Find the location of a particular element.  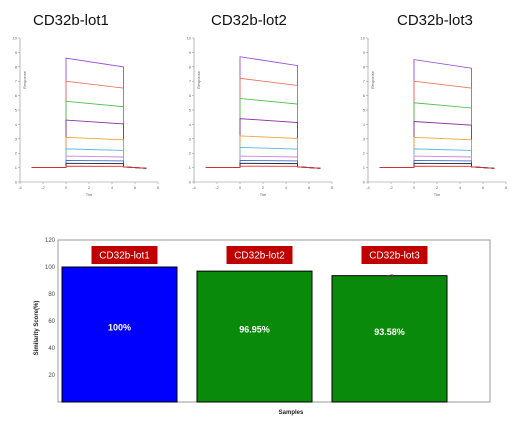

sensorgram-1: 0 1 2 3 4 5 6 7 8 9 10 -4 -2 0 2 4 6 8 Tim Response is located at coordinates (86, 117).